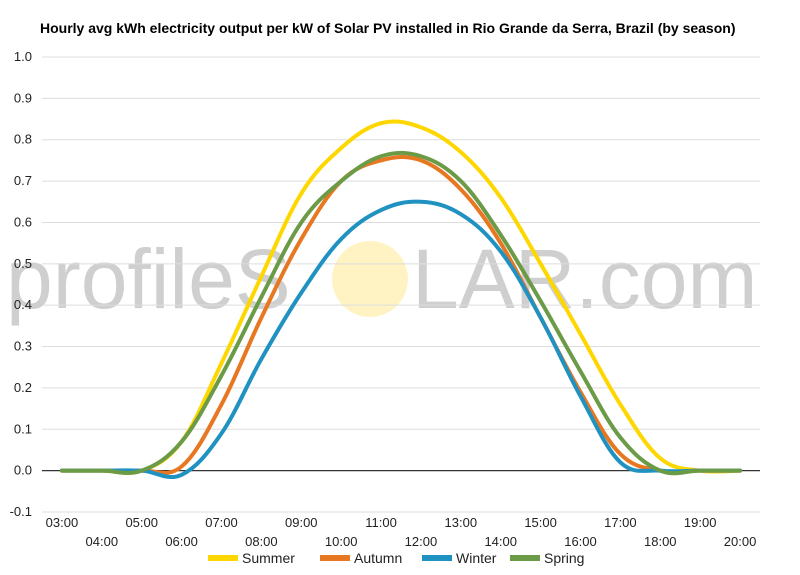  Describe the element at coordinates (421, 541) in the screenshot. I see `x-tick-label: 12:00` at that location.